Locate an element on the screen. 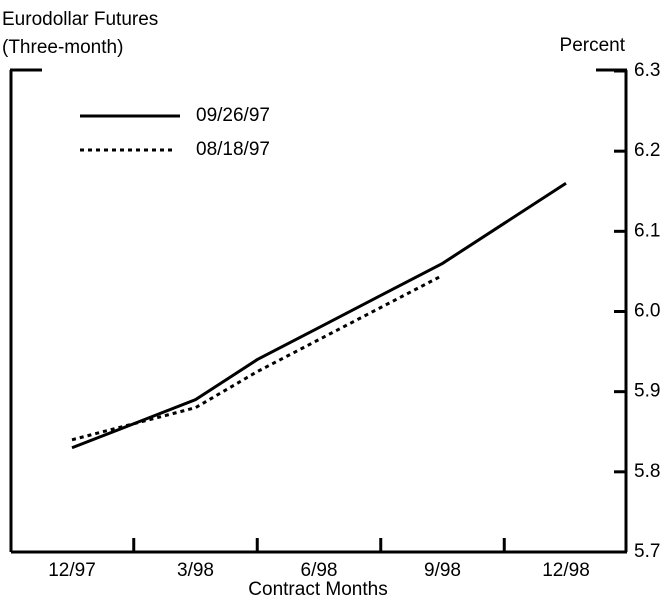  chart-subtitle: (Three-month) is located at coordinates (62, 47).